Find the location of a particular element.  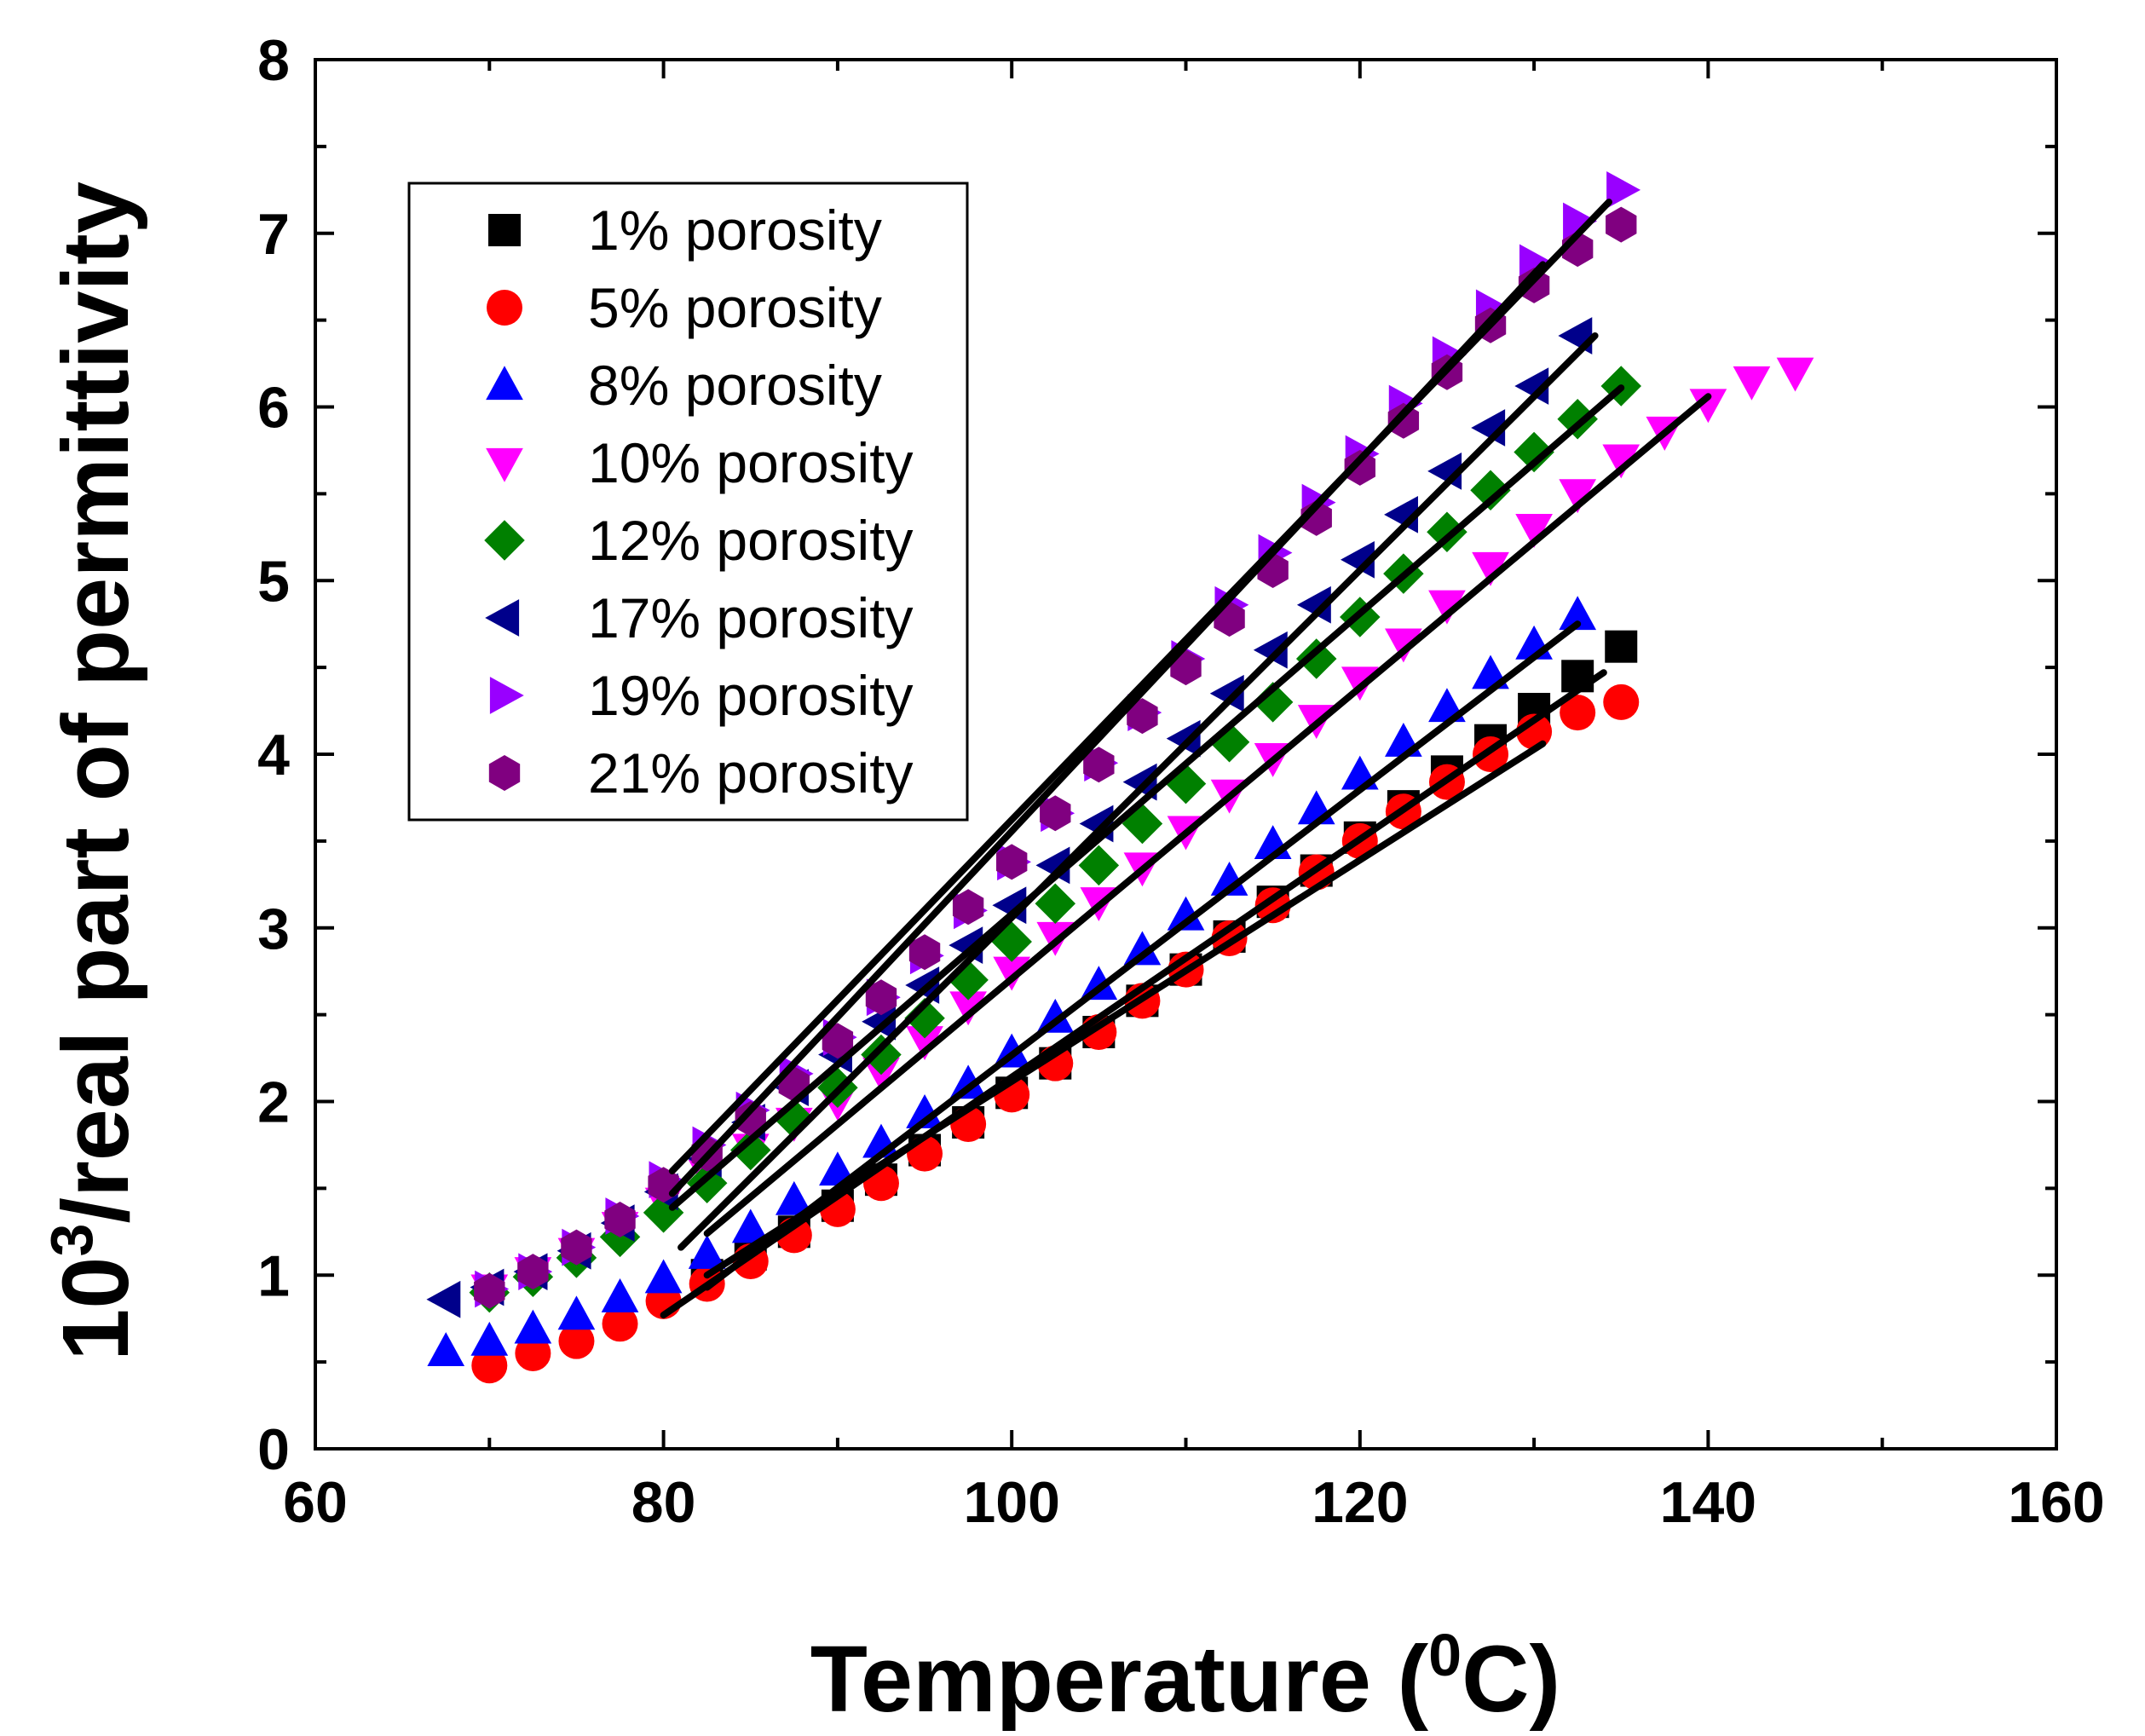

legend-item-5pct-porosity: 5% porosity is located at coordinates (684, 307).